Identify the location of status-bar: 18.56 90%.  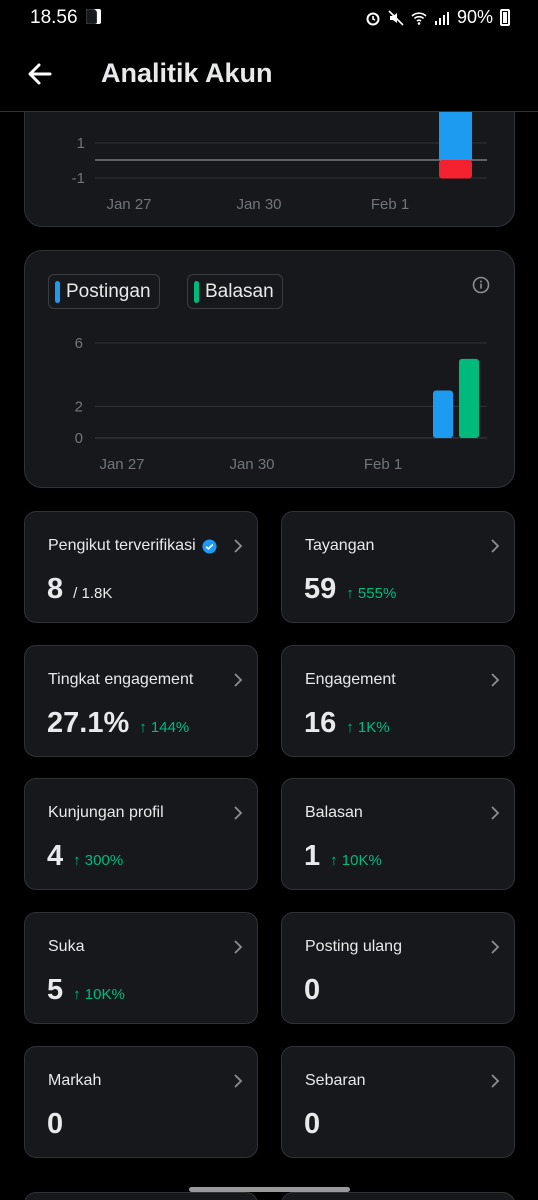
(269, 18).